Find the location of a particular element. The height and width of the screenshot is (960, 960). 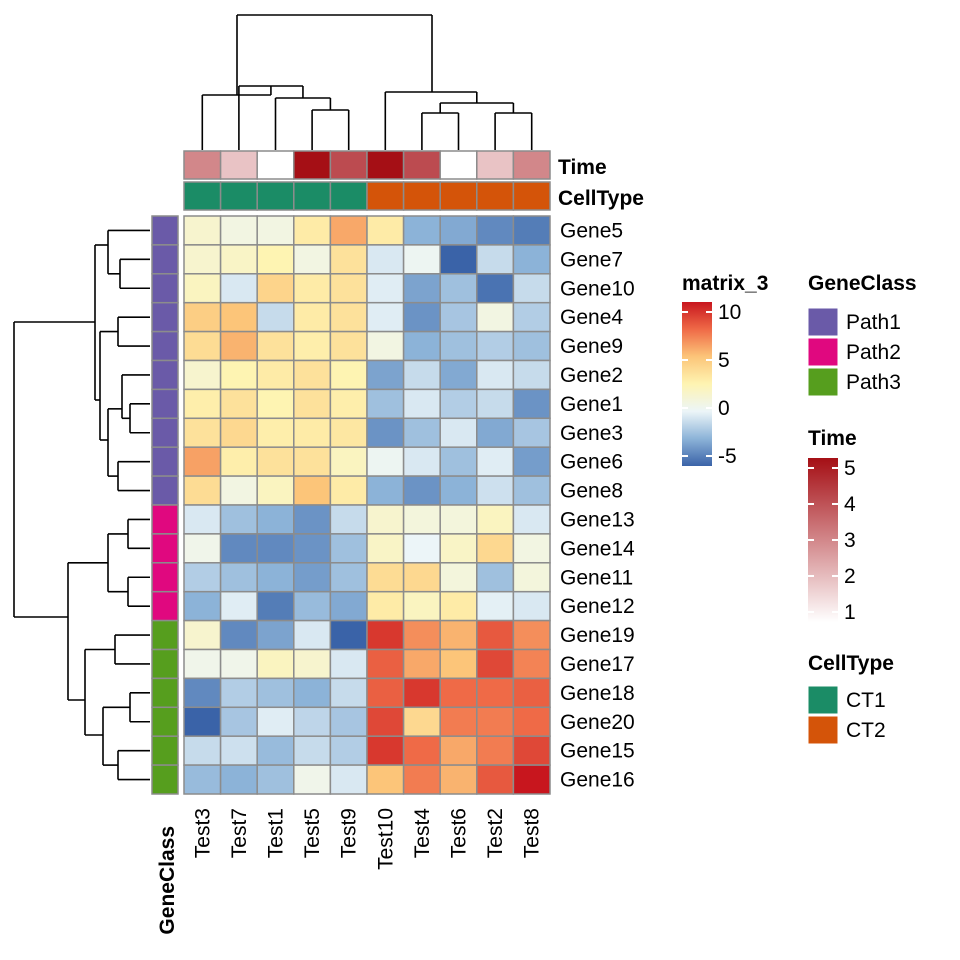

celltype-annotation-cell is located at coordinates (275, 196).